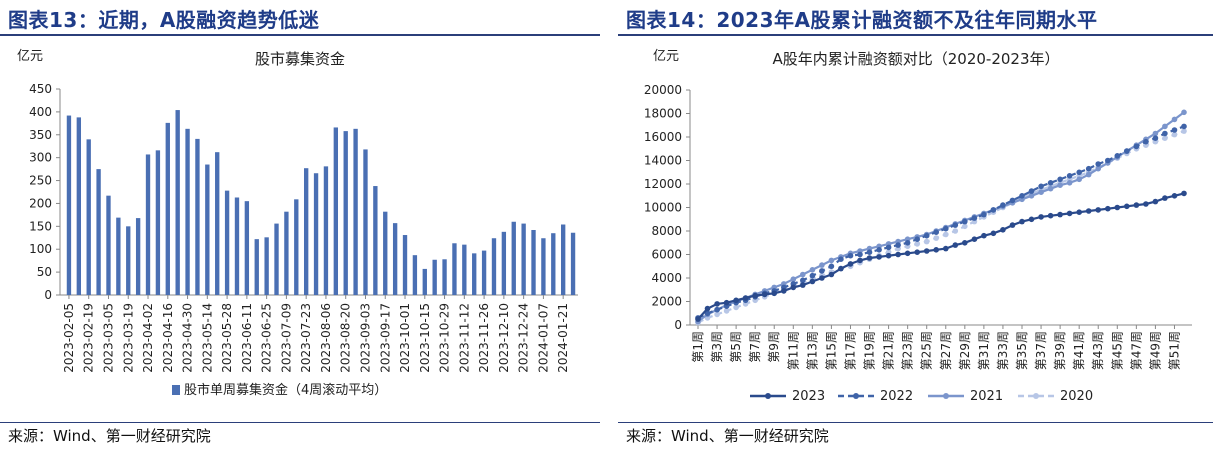 The width and height of the screenshot is (1213, 449). Describe the element at coordinates (862, 20) in the screenshot. I see `right-figure-title: 图表14：2023年A股累计融资额不及往年同期水平` at that location.